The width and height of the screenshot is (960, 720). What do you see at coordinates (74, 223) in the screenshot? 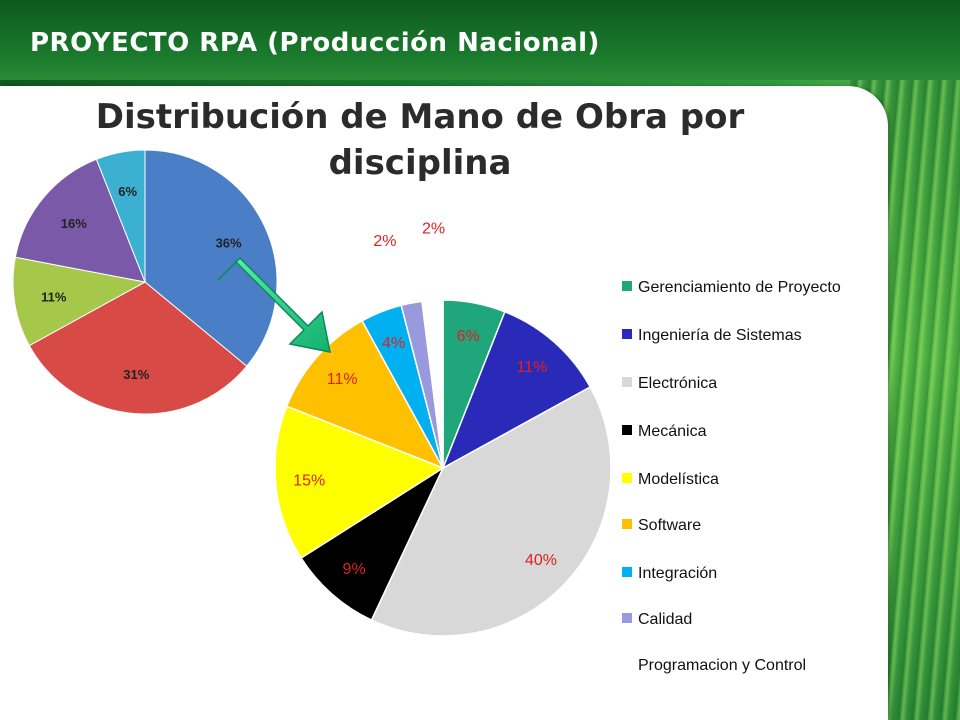
I see `small-pie-label: 16%` at bounding box center [74, 223].